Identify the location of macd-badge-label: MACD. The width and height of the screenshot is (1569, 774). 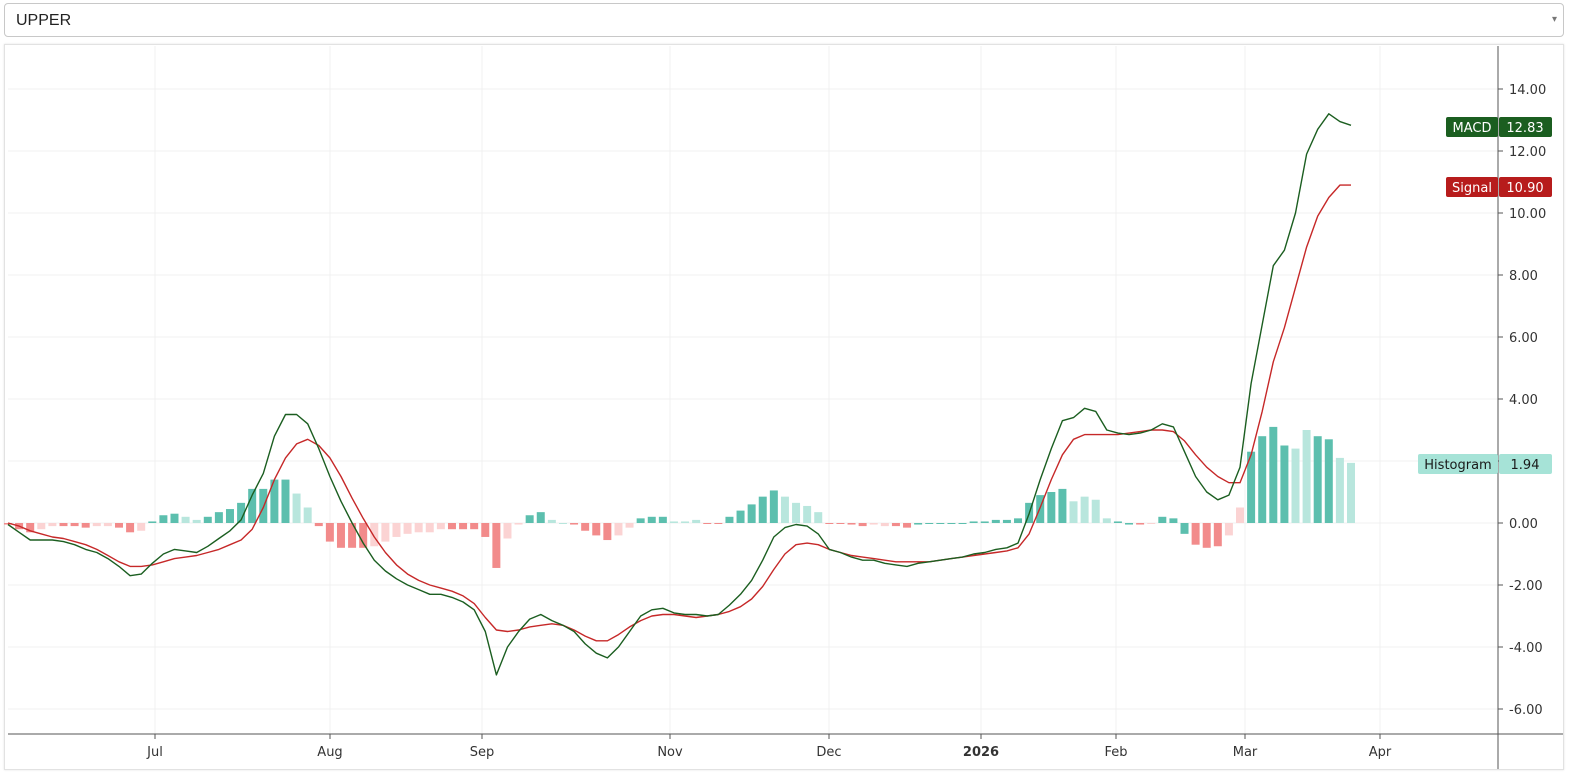
(1472, 128).